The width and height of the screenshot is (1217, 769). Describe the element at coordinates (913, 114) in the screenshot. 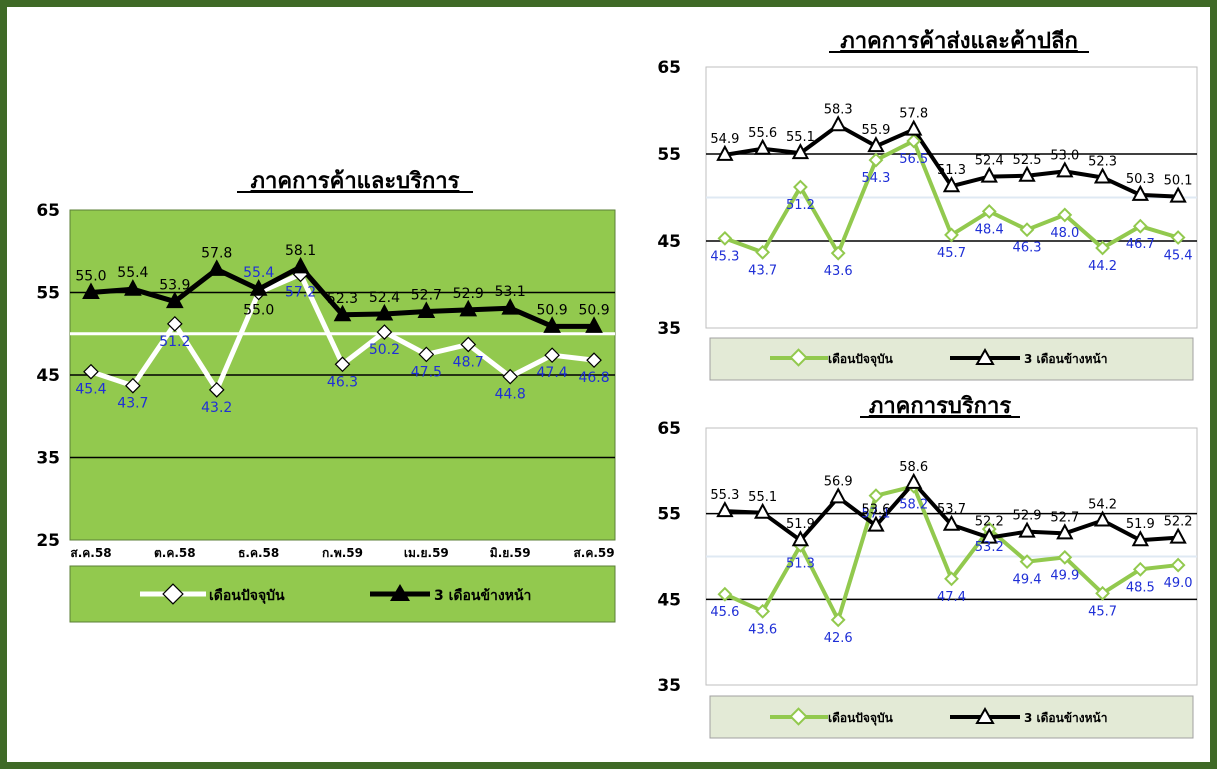

I see `ahead-data-label: 57.8` at that location.